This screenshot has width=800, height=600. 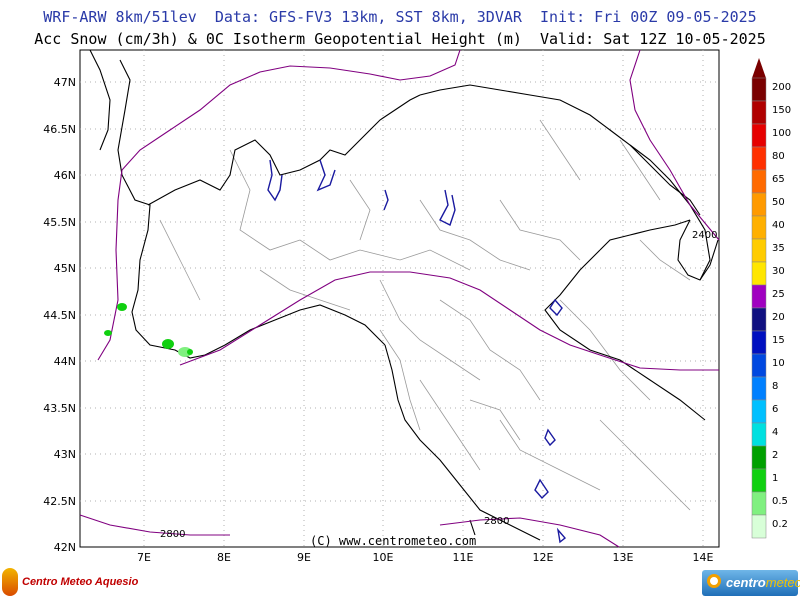 What do you see at coordinates (154, 525) in the screenshot?
I see `isotherm-2800-sw` at bounding box center [154, 525].